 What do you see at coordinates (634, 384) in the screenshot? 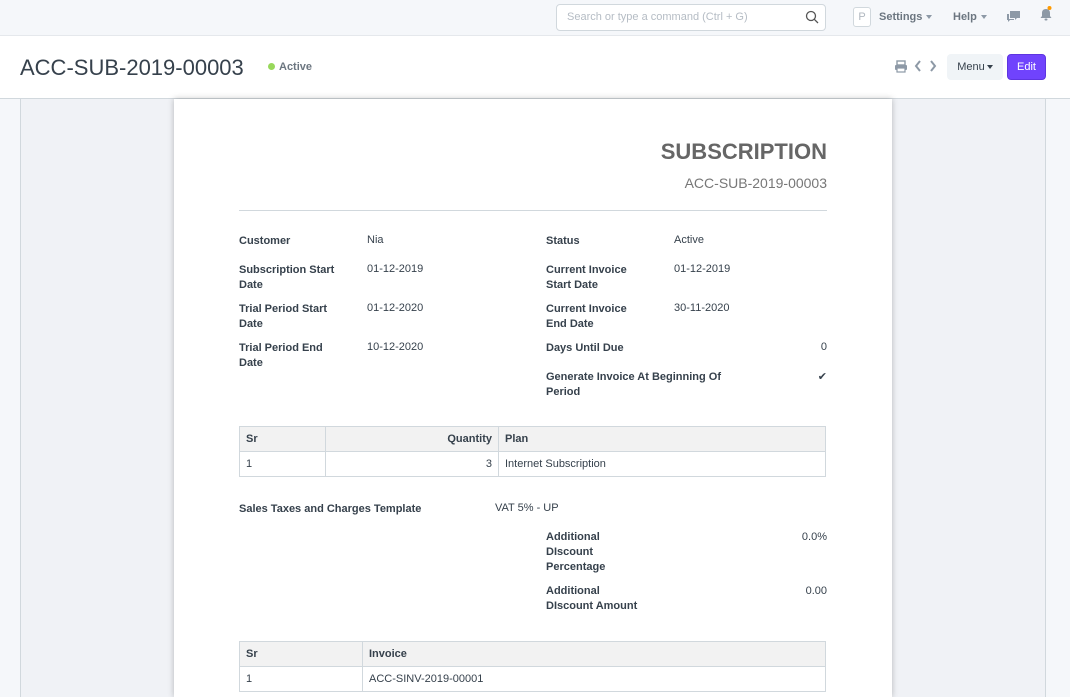
I see `field-label: Generate Invoice At Beginning Of Period` at bounding box center [634, 384].